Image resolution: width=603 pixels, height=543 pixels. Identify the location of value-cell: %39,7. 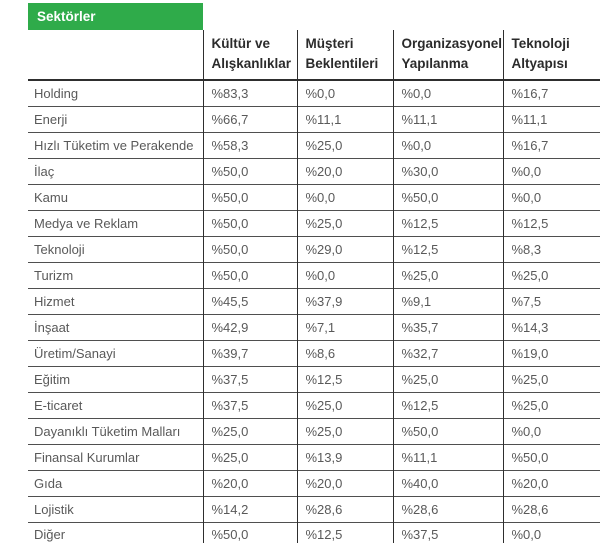
(249, 352).